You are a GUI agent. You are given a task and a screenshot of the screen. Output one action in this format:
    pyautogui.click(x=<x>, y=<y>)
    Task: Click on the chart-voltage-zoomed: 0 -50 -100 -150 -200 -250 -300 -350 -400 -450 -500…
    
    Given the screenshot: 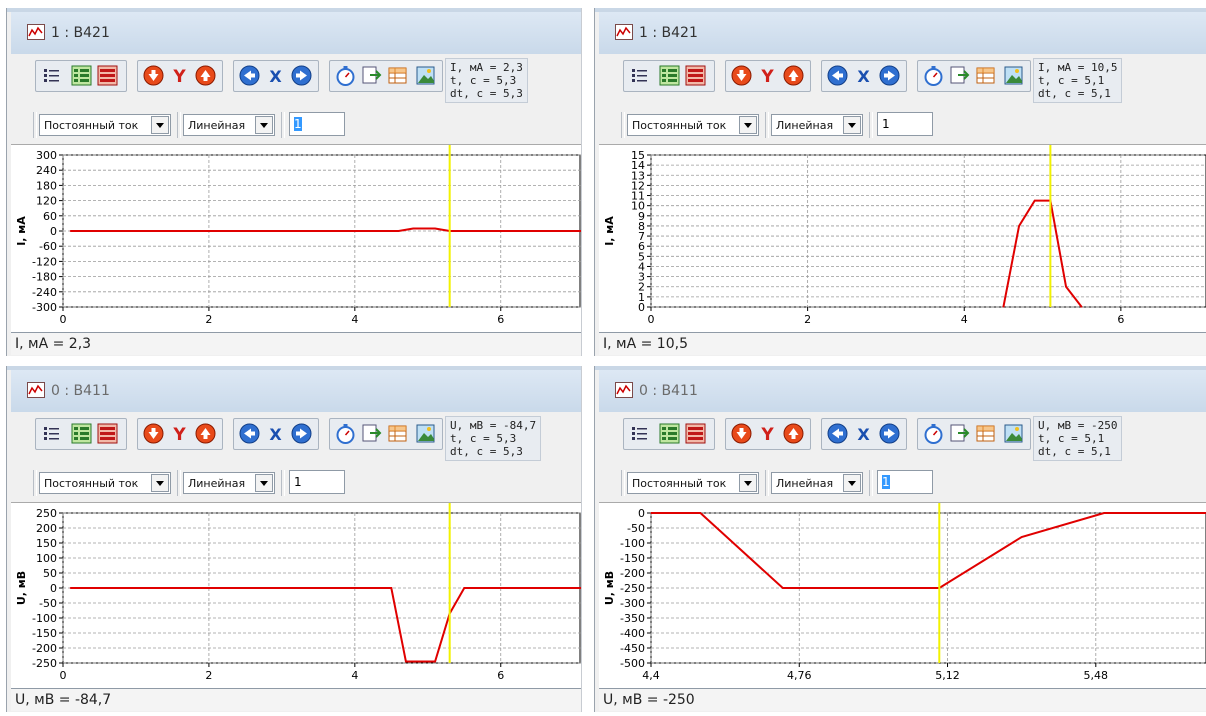 What is the action you would take?
    pyautogui.click(x=902, y=596)
    